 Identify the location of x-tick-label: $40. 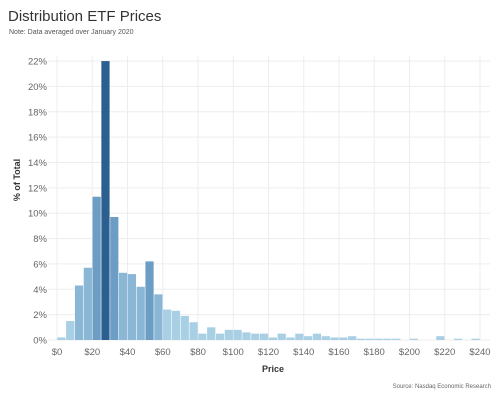
(128, 352).